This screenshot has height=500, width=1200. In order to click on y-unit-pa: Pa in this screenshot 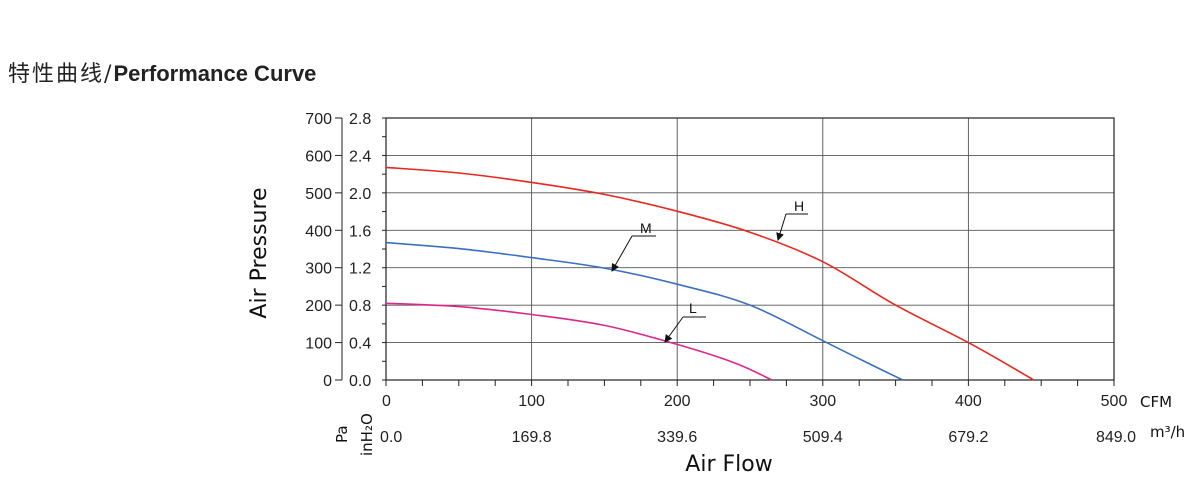, I will do `click(342, 434)`.